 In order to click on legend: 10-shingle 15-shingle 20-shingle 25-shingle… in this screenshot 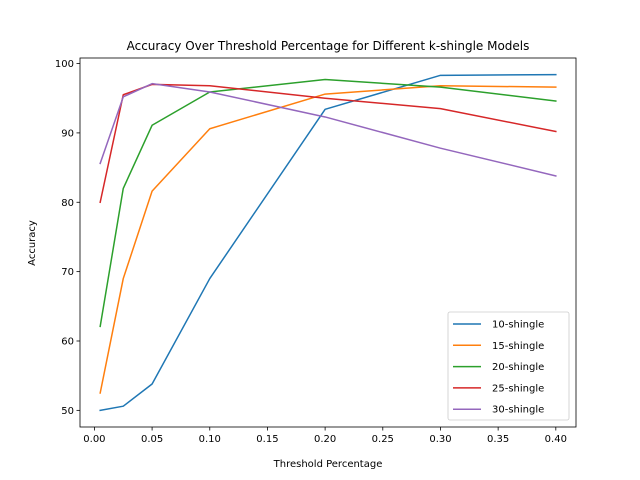, I will do `click(508, 366)`.